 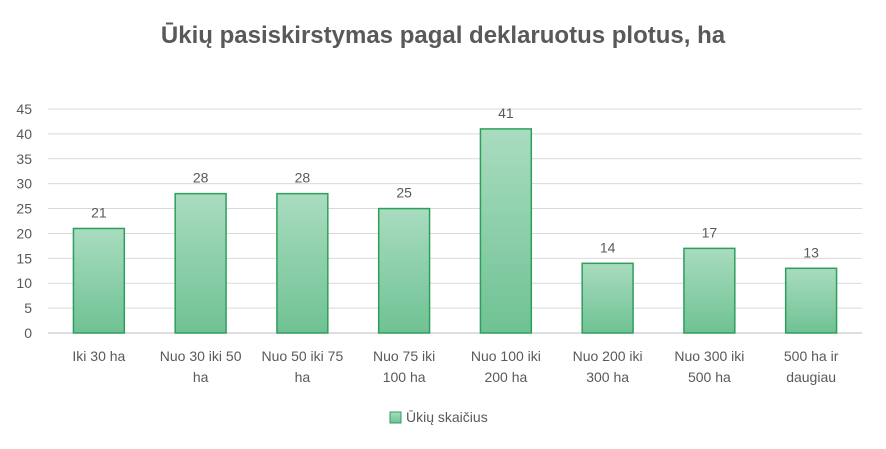 I want to click on data-label: 17, so click(x=710, y=232).